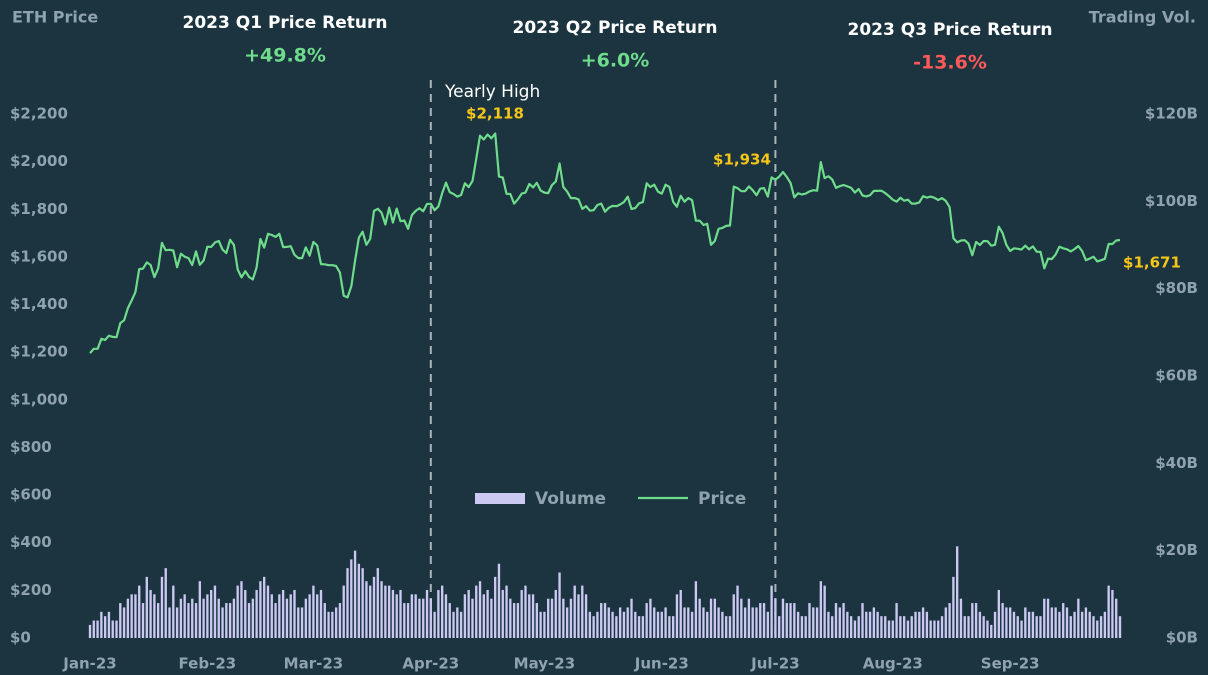  Describe the element at coordinates (722, 499) in the screenshot. I see `legend-label: Price` at that location.